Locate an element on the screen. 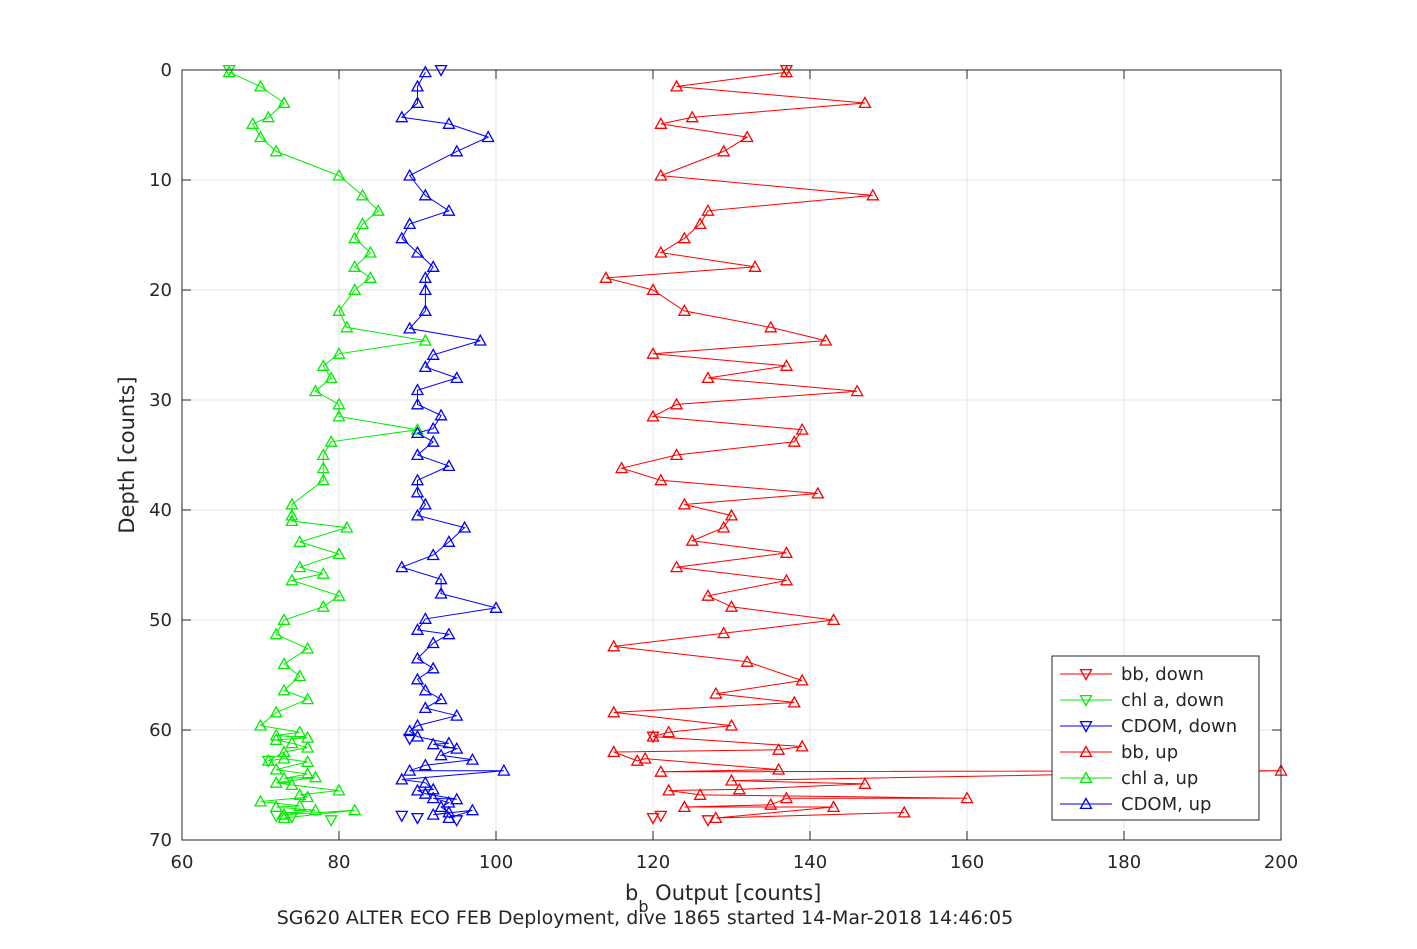  y-tick-label: 70 is located at coordinates (160, 840).